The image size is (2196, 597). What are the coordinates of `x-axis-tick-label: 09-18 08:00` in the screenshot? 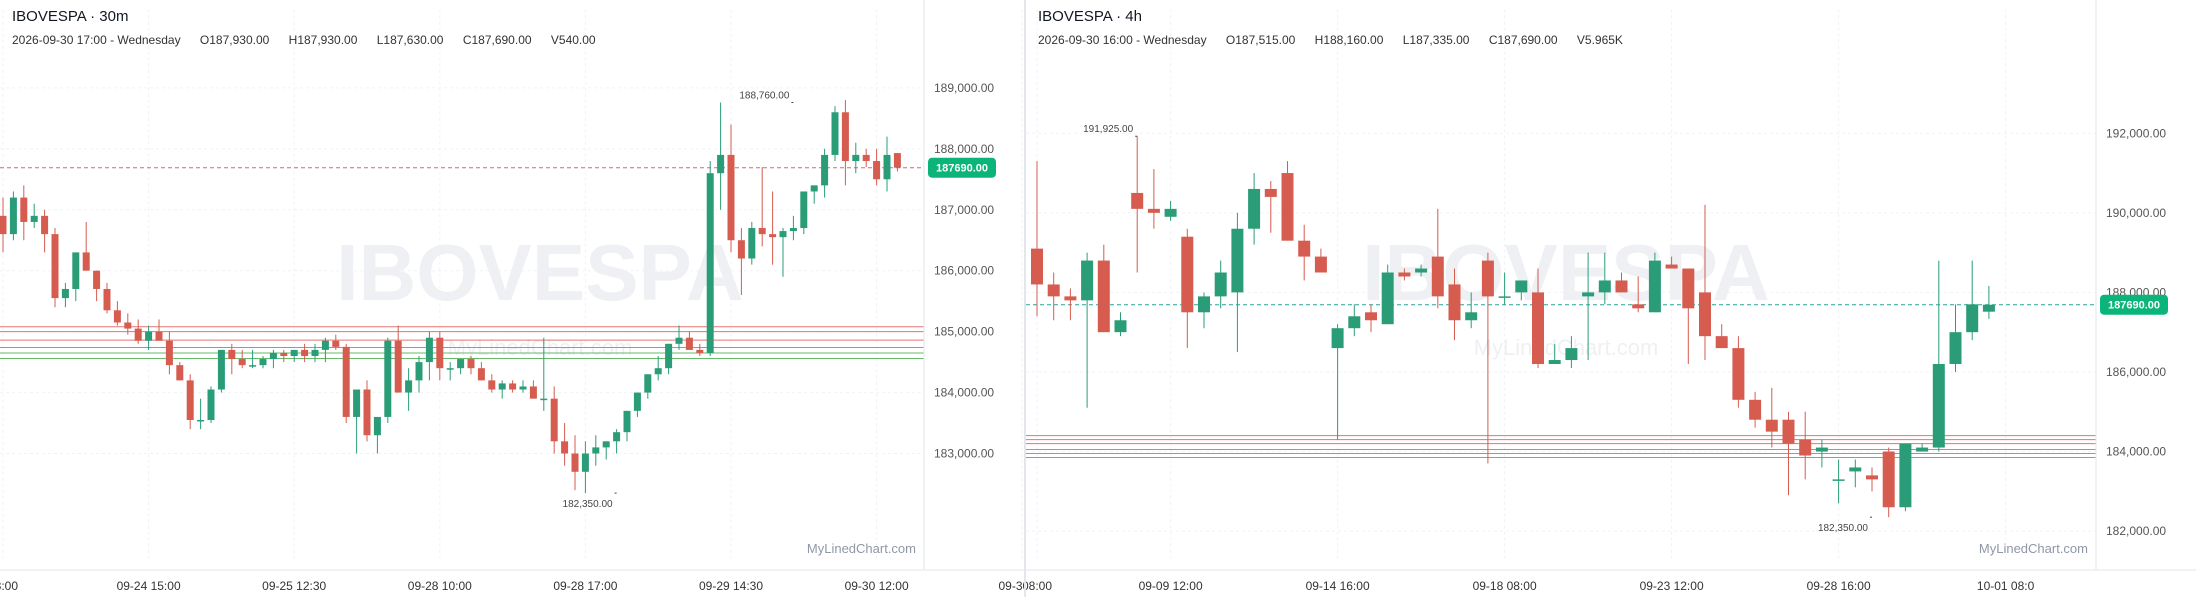 It's located at (1505, 586).